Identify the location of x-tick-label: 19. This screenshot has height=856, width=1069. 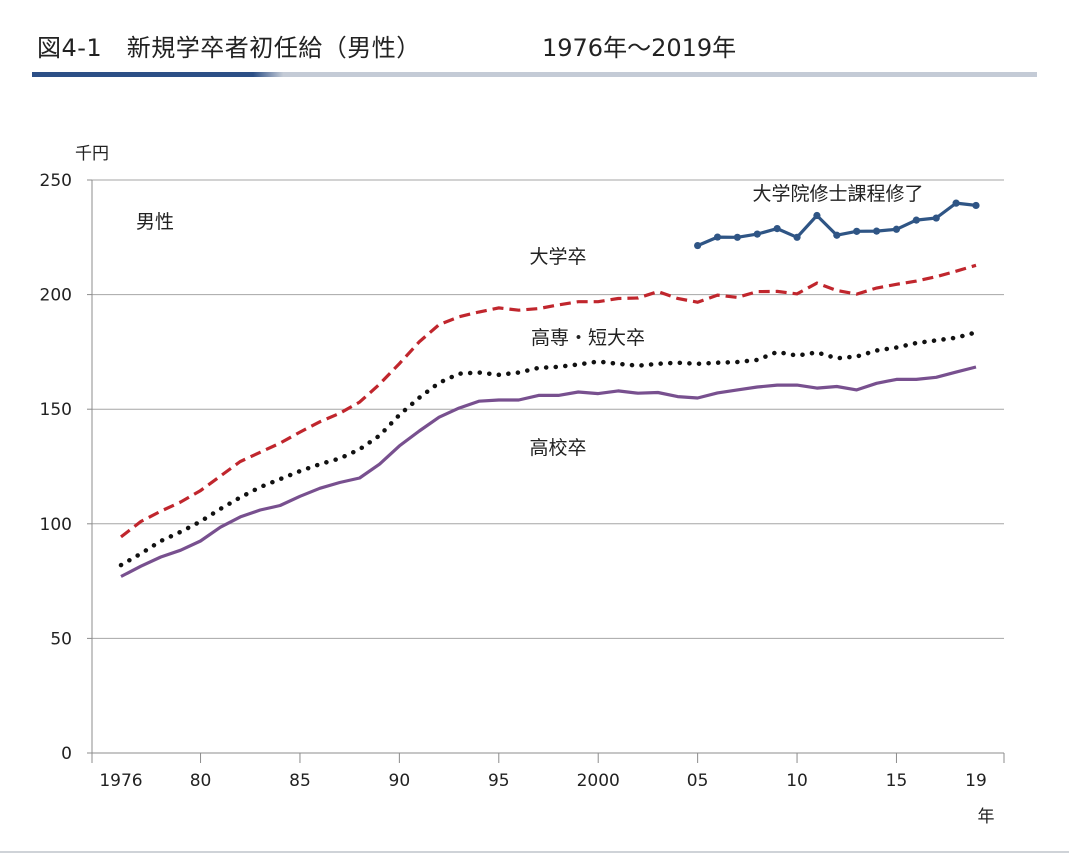
(976, 781).